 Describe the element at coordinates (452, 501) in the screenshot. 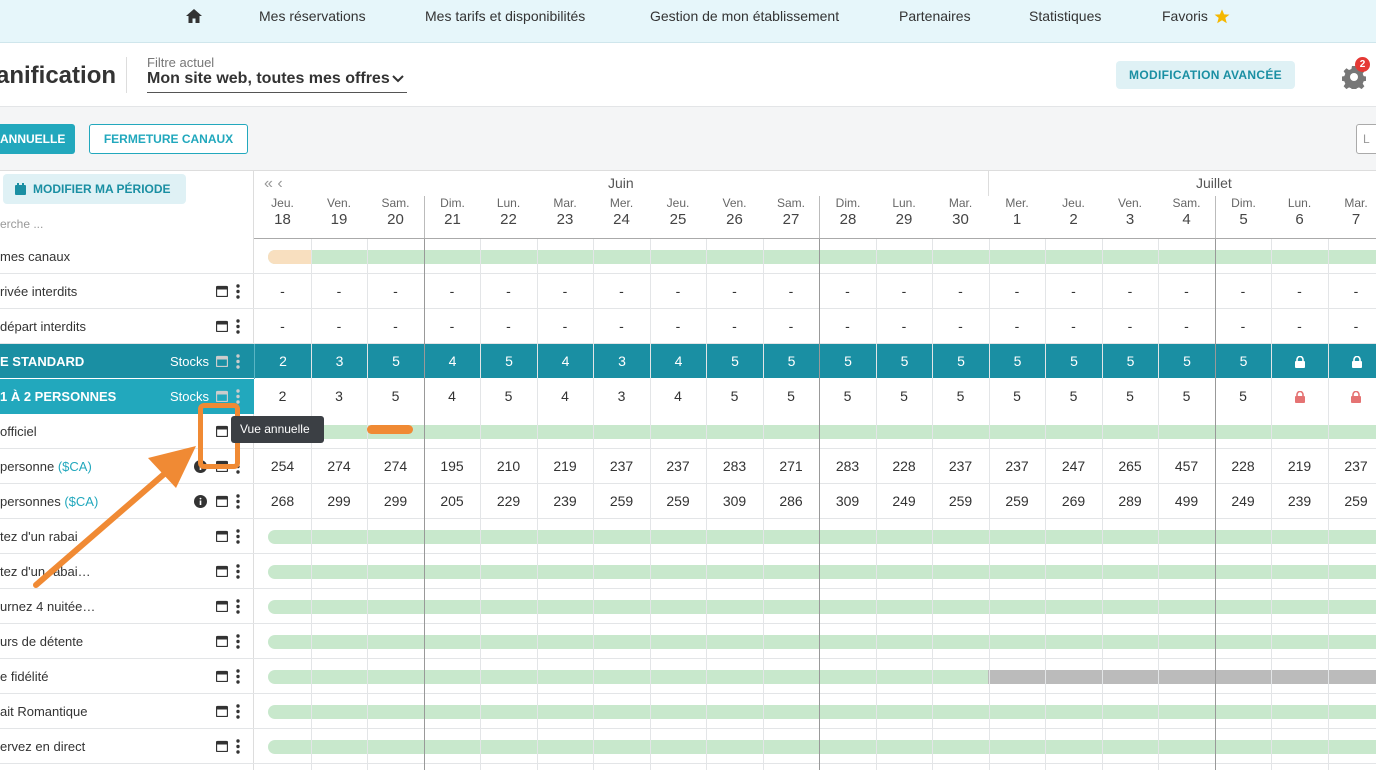

I see `grid-cell: 205` at that location.